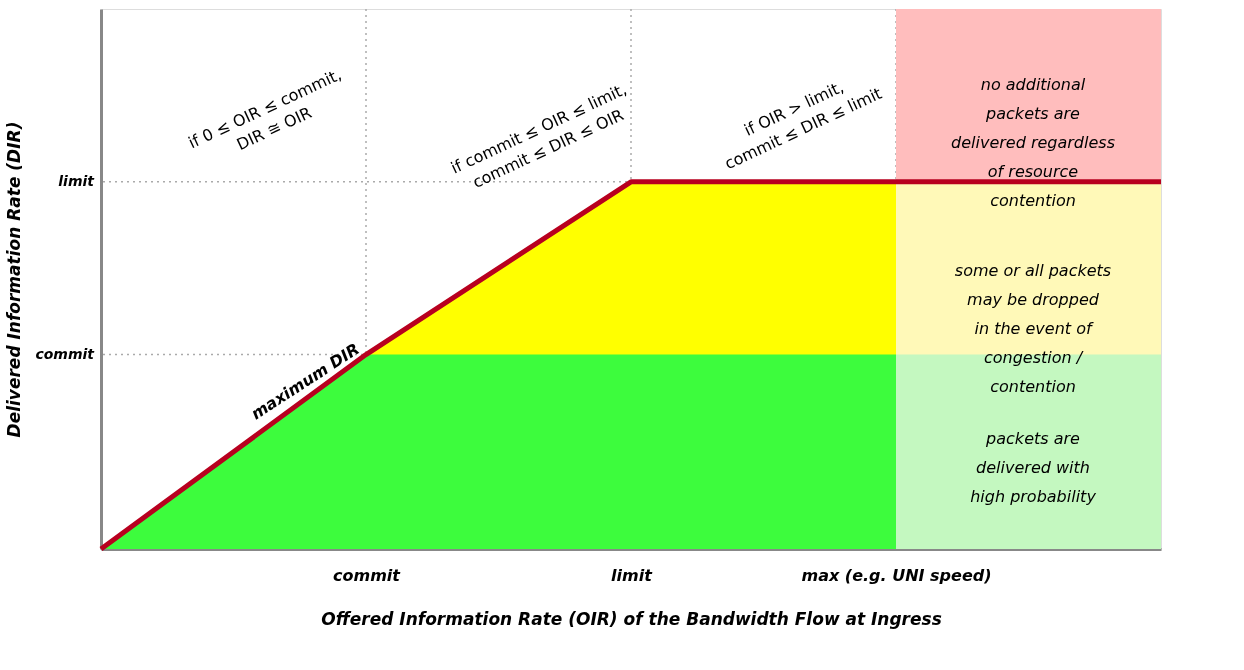 Image resolution: width=1244 pixels, height=670 pixels. I want to click on y-axis-title: Delivered Information Rate (DIR), so click(13, 279).